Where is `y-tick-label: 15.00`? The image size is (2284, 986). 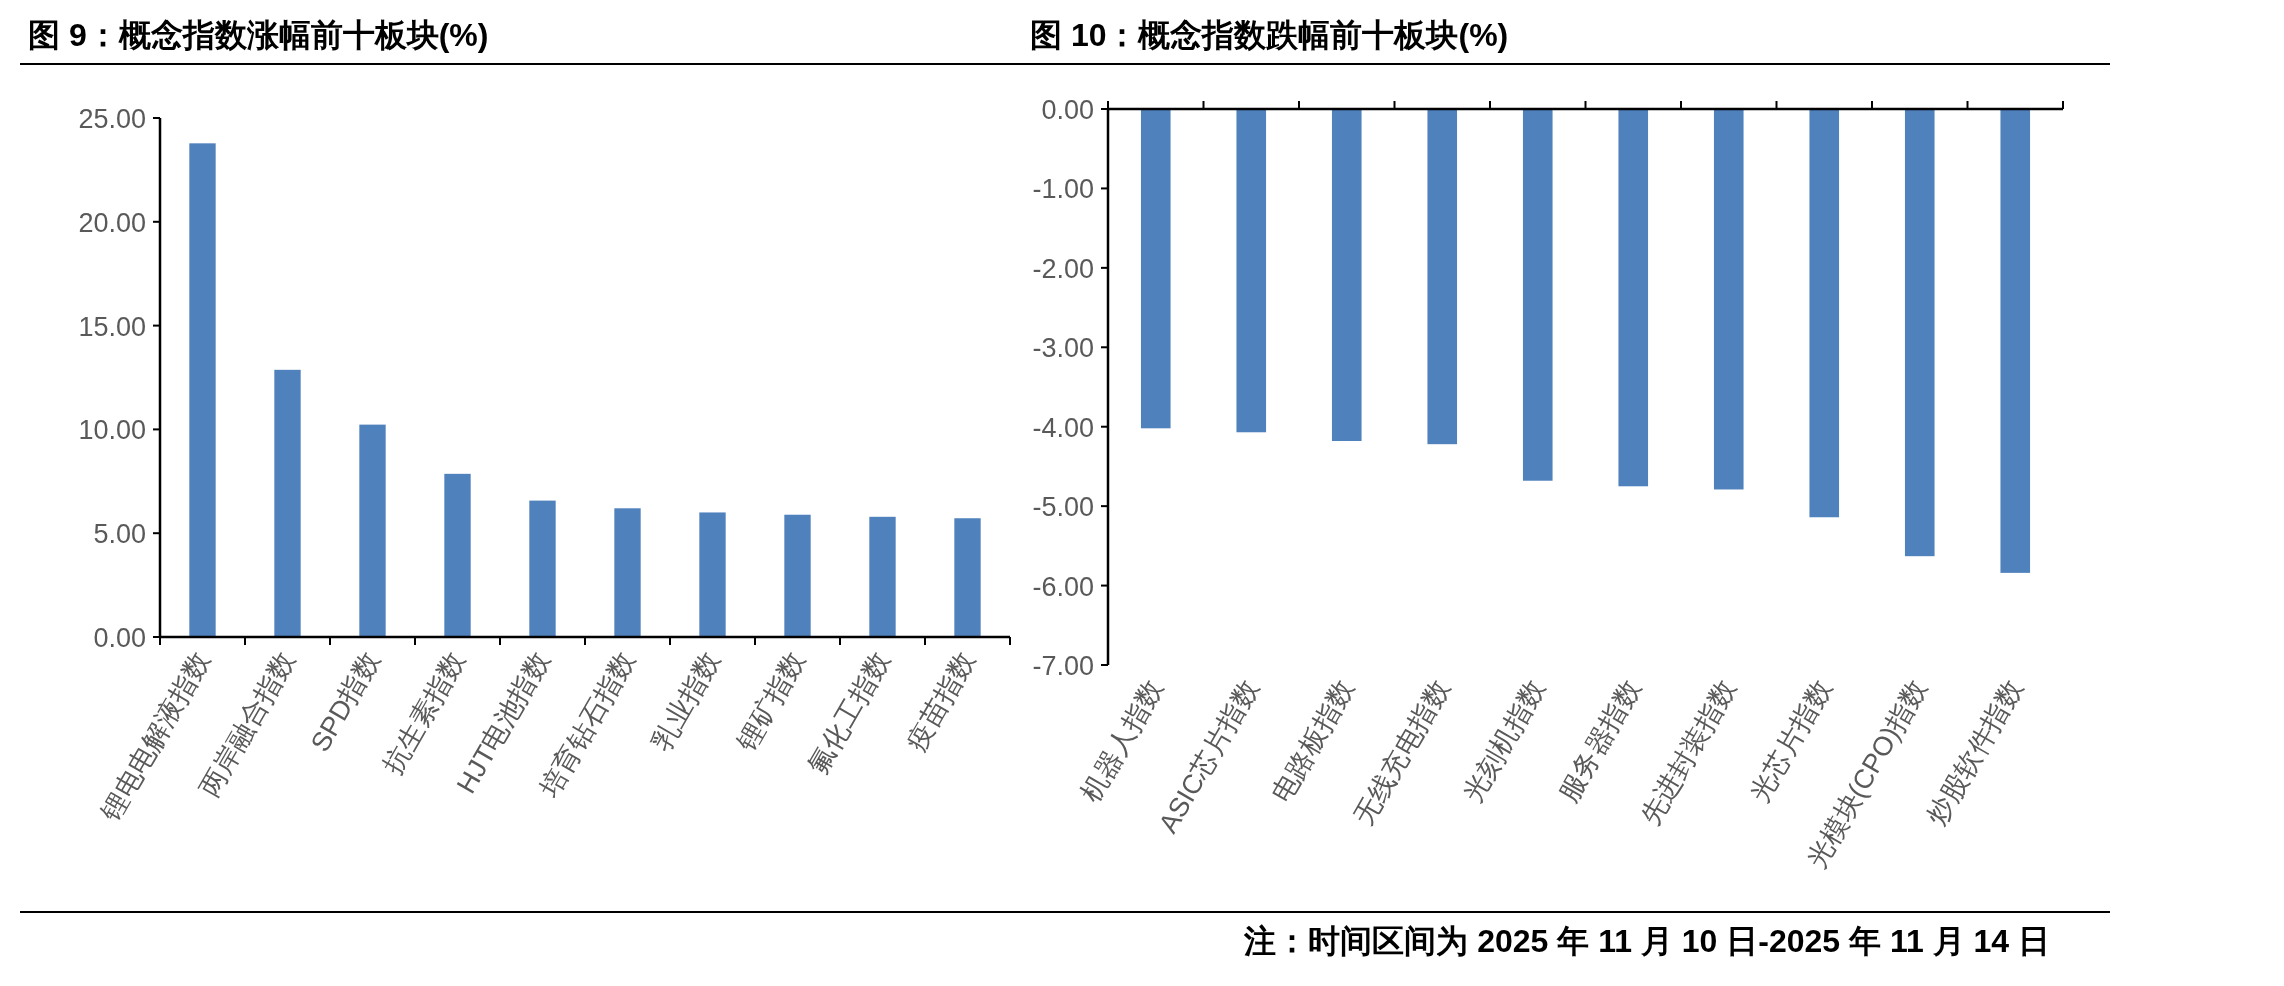 y-tick-label: 15.00 is located at coordinates (112, 326).